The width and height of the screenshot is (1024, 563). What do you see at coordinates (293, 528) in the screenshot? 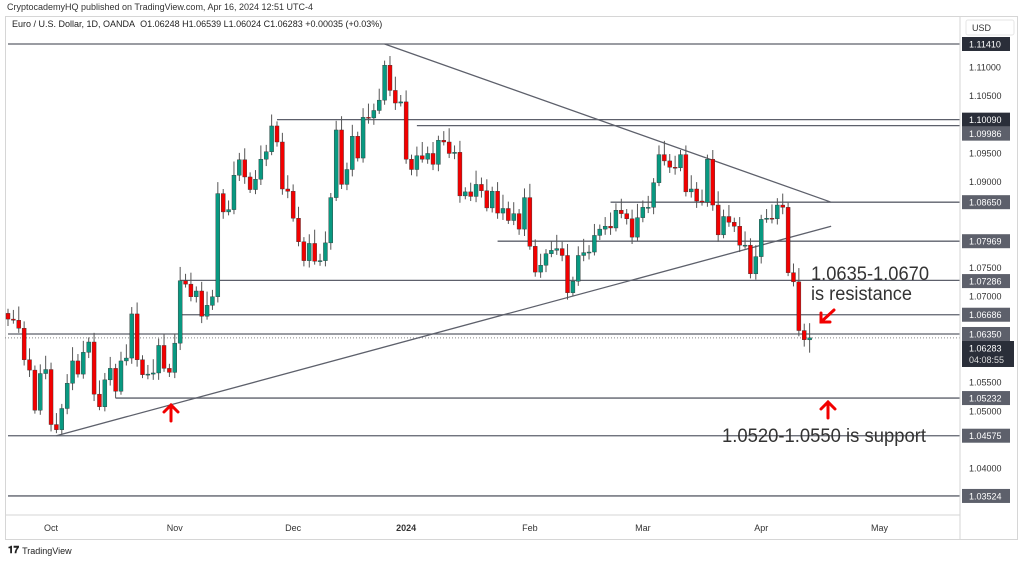
I see `time-tick-label: Dec` at bounding box center [293, 528].